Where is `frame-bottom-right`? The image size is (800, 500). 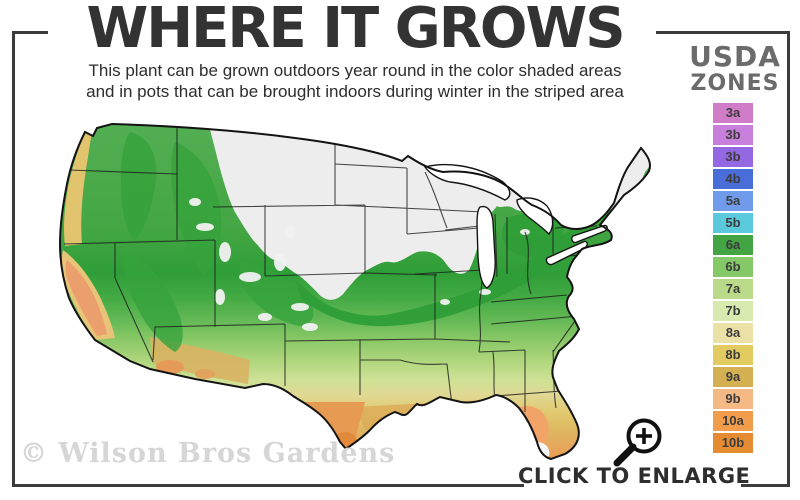
frame-bottom-right is located at coordinates (765, 485).